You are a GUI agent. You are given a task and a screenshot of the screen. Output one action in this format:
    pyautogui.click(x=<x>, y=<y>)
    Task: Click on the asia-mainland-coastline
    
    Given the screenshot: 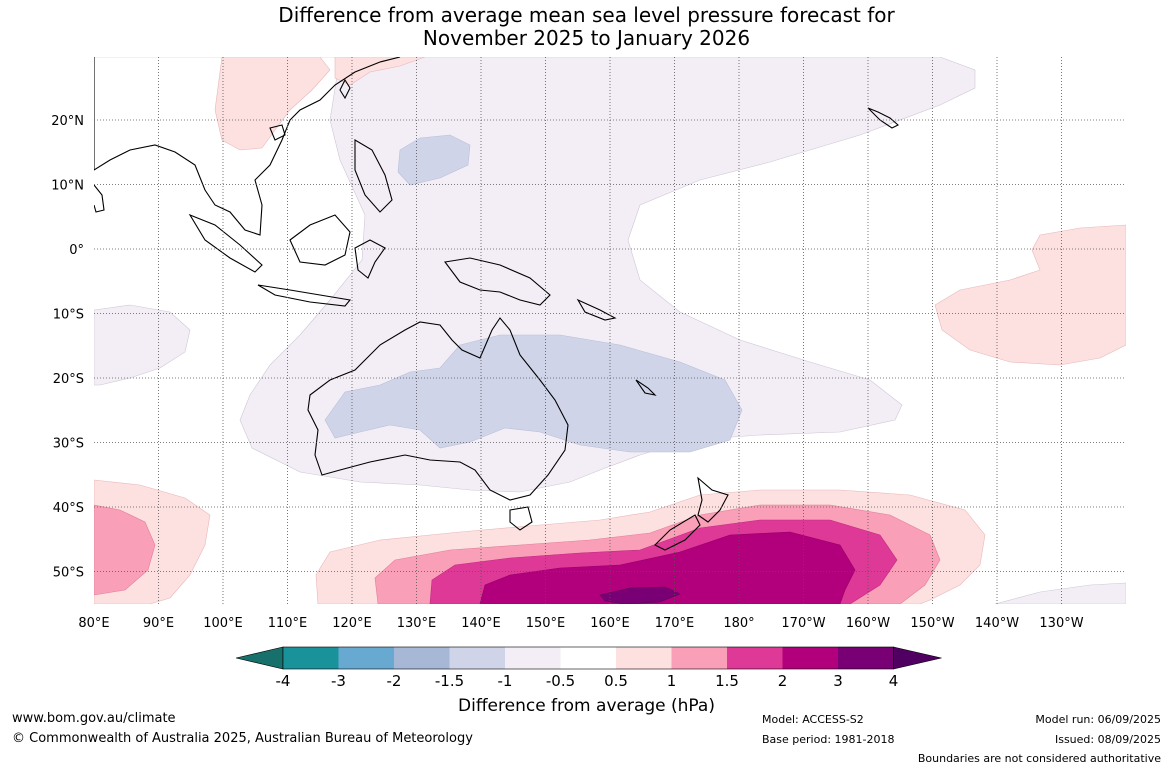 What is the action you would take?
    pyautogui.click(x=247, y=146)
    